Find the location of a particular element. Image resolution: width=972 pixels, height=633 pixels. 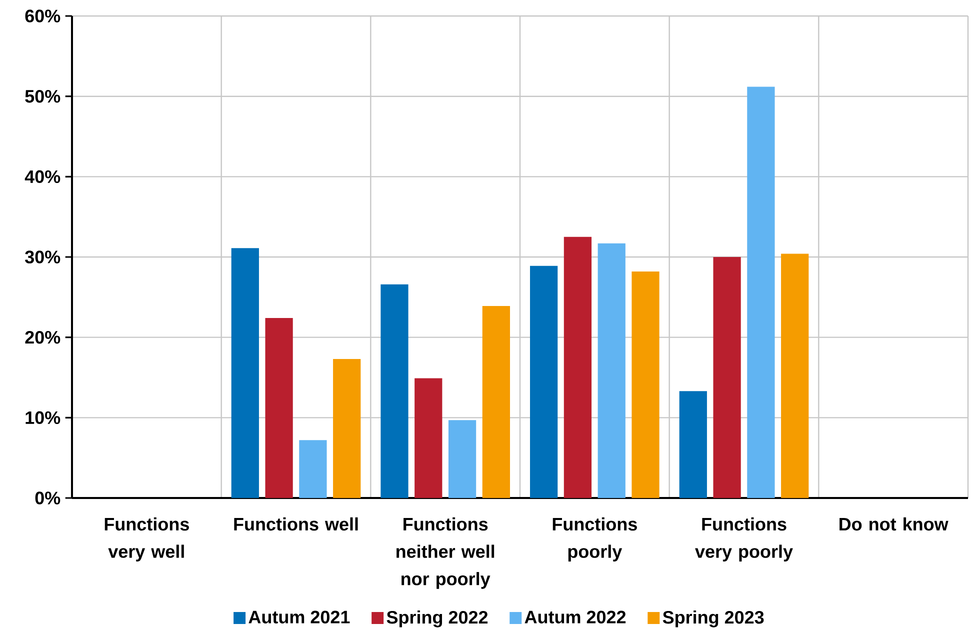

legend-label: Autum 2022 is located at coordinates (575, 617).